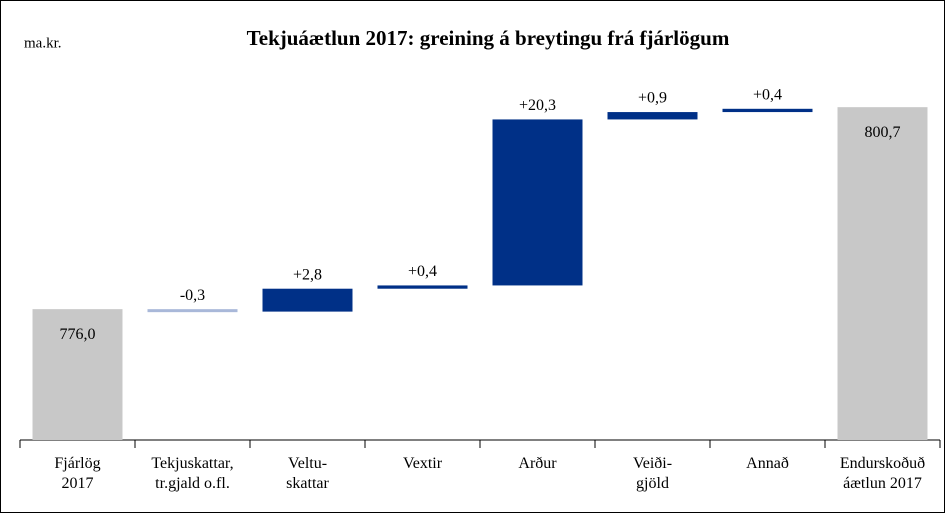 The height and width of the screenshot is (513, 945). Describe the element at coordinates (652, 463) in the screenshot. I see `x-tick-label-line: Veiði-` at that location.